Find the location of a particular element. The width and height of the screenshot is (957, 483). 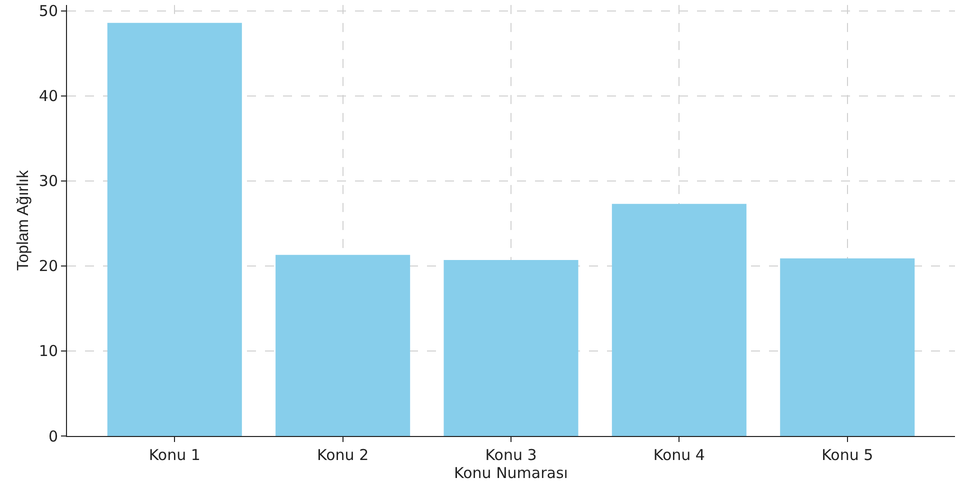

y-tick-label: 20 is located at coordinates (48, 266).